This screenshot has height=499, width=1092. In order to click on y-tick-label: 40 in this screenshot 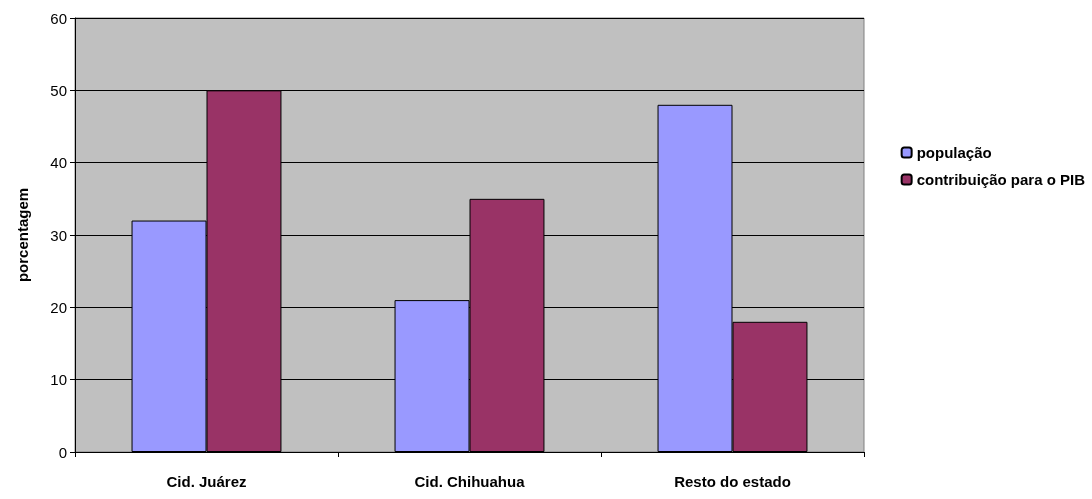, I will do `click(58, 163)`.